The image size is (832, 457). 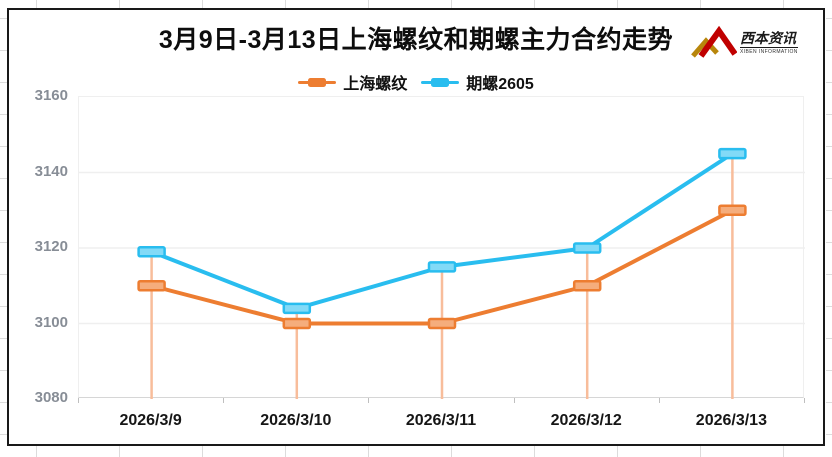 What do you see at coordinates (731, 420) in the screenshot?
I see `x-axis-label: 2026/3/13` at bounding box center [731, 420].